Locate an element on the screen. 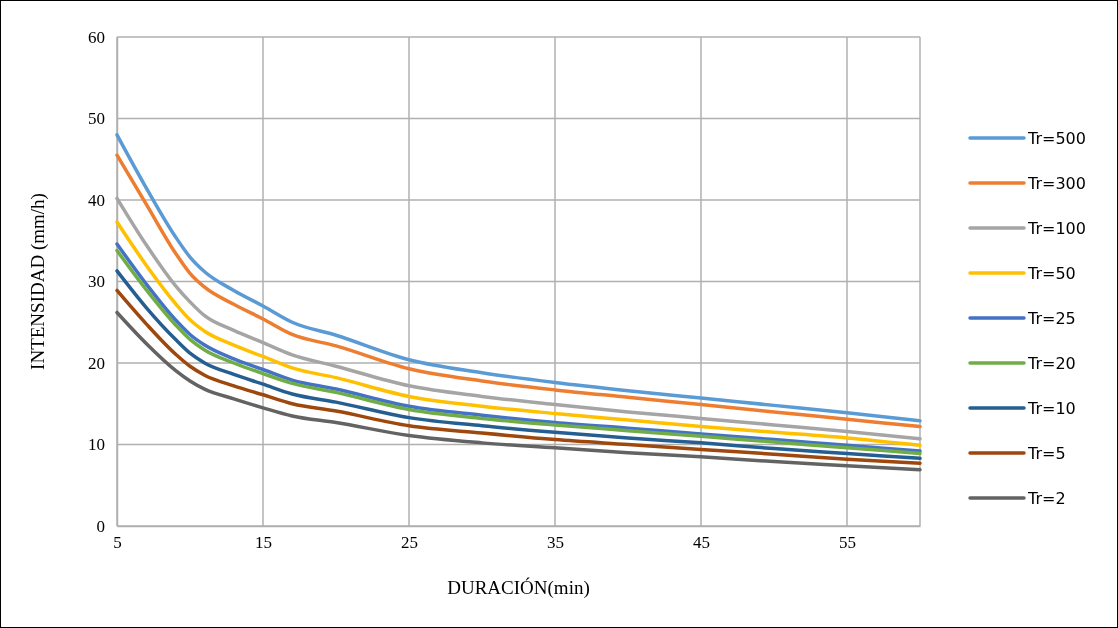 The image size is (1118, 628). y-tick-label: 0 is located at coordinates (100, 526).